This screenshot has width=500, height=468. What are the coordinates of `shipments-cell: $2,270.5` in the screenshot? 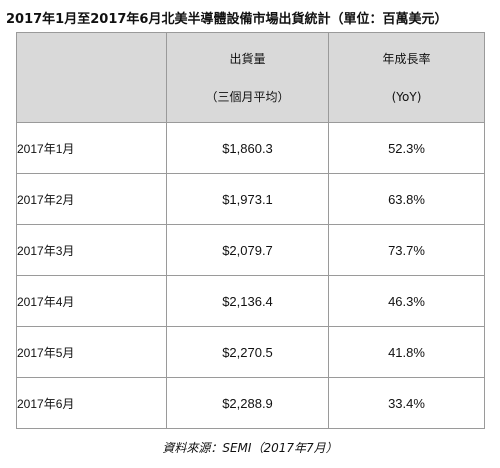 It's located at (247, 352).